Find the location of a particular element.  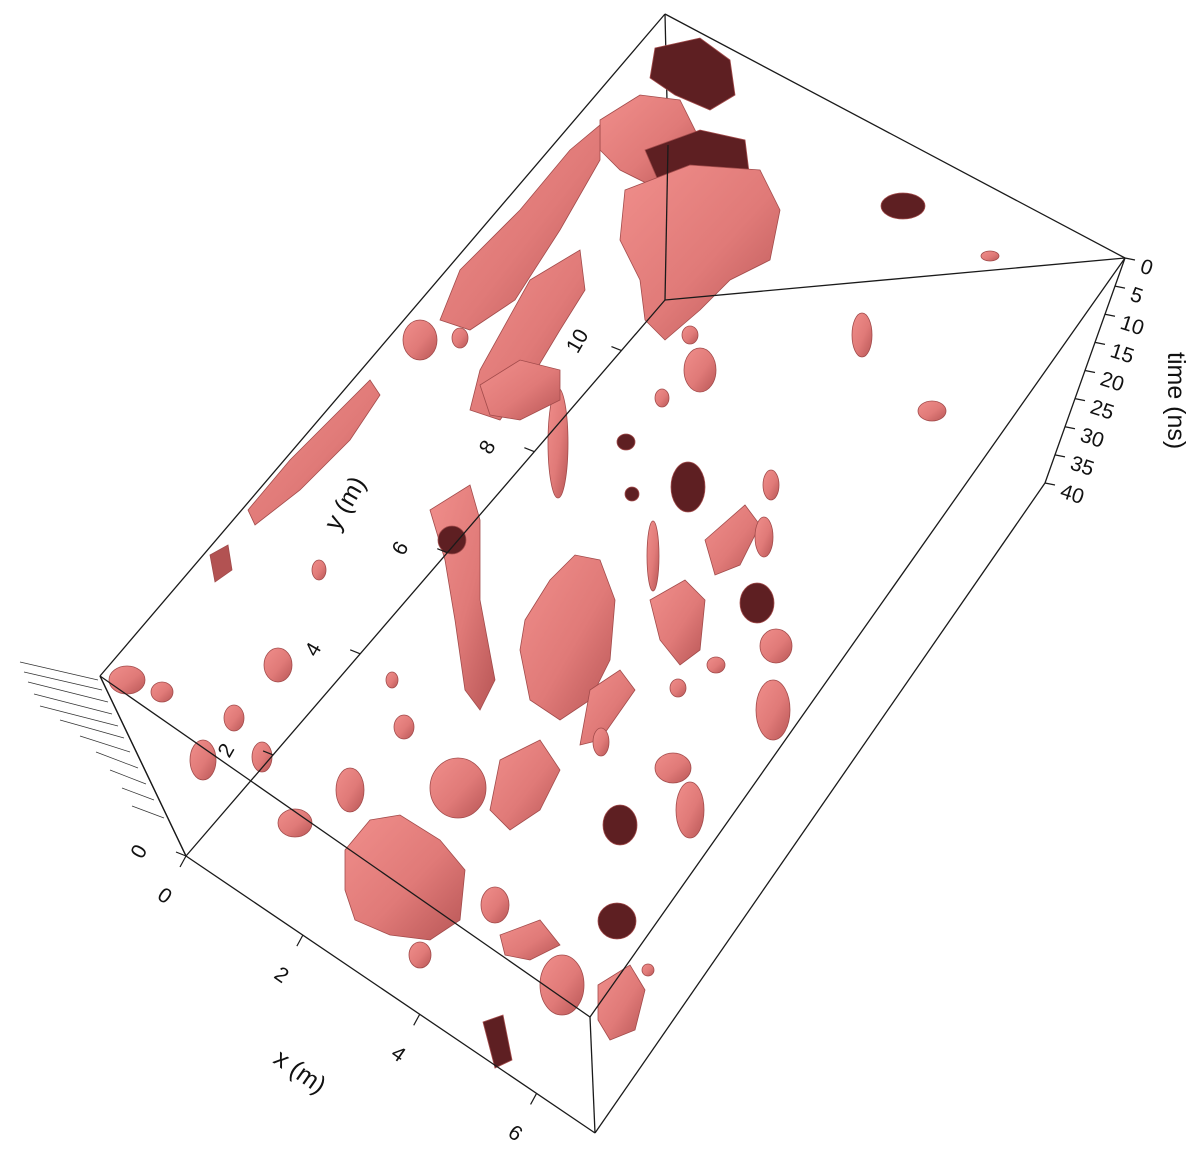

x-tick-label: 4 is located at coordinates (398, 1055).